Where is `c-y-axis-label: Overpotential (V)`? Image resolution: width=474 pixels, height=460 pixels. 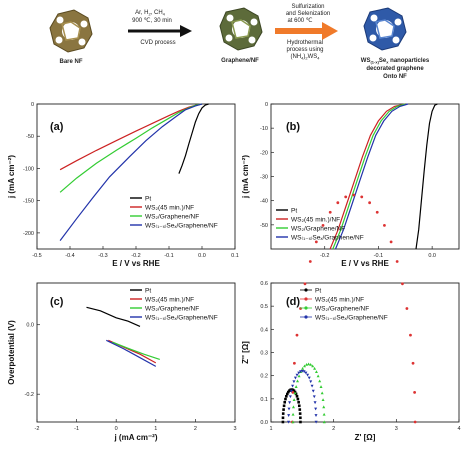 c-y-axis-label: Overpotential (V) is located at coordinates (11, 352).